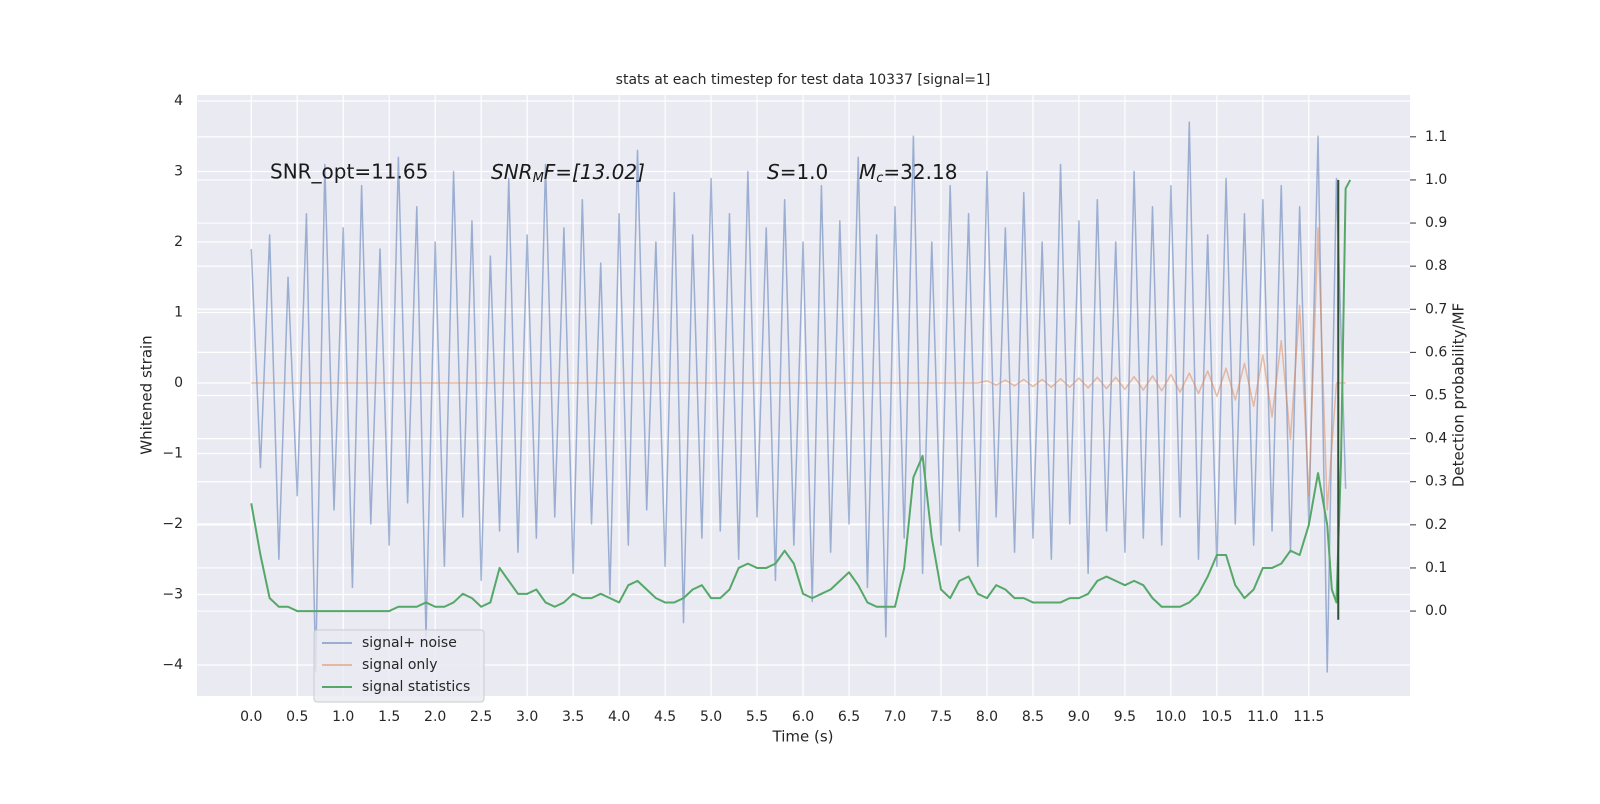  I want to click on y2-tick-label: 1.0, so click(1436, 180).